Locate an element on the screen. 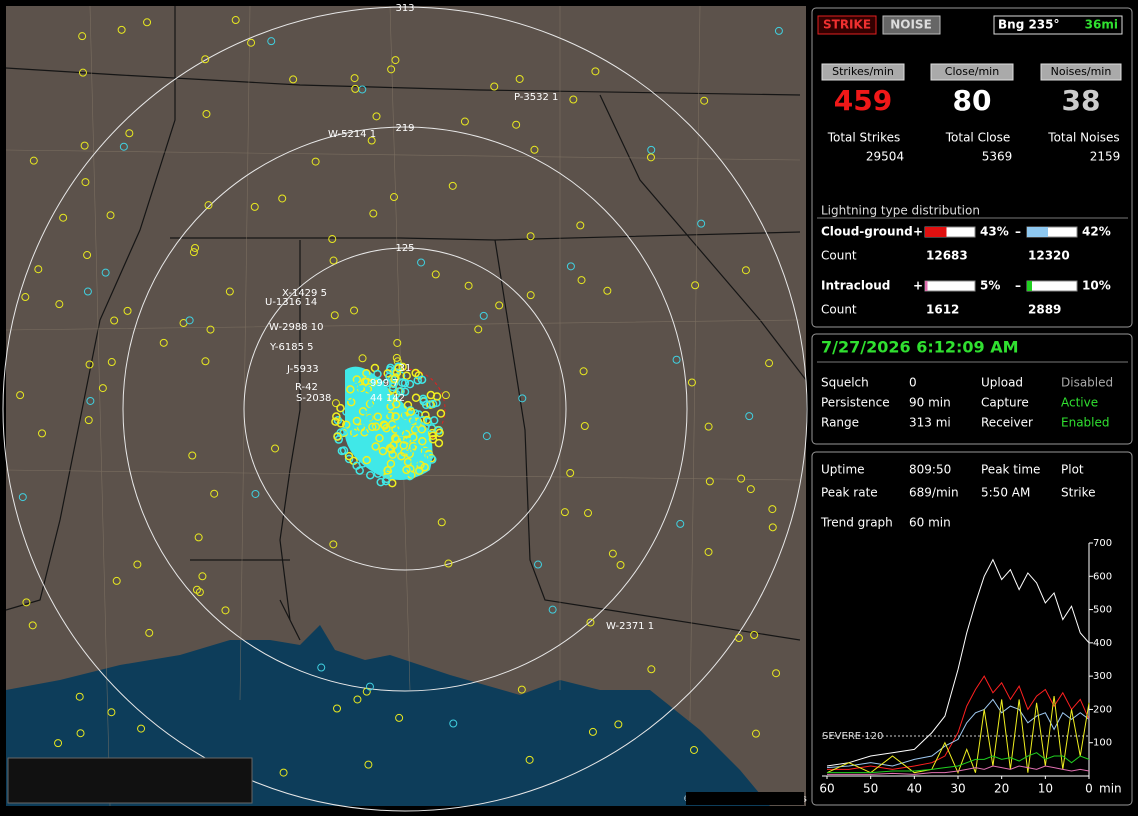 The height and width of the screenshot is (816, 1138). rate-label: Strikes/min is located at coordinates (863, 71).